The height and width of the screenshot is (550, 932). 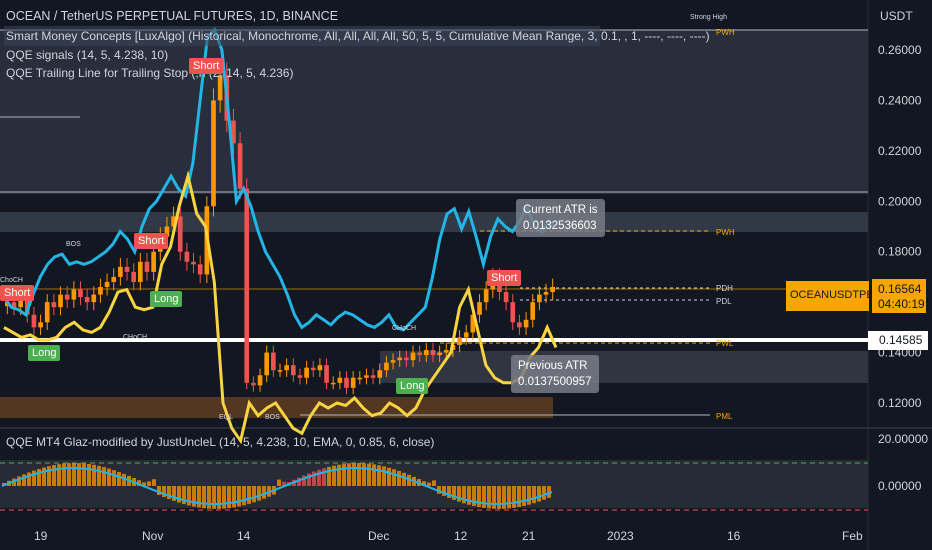 What do you see at coordinates (900, 201) in the screenshot?
I see `price-tick-3: 0.20000` at bounding box center [900, 201].